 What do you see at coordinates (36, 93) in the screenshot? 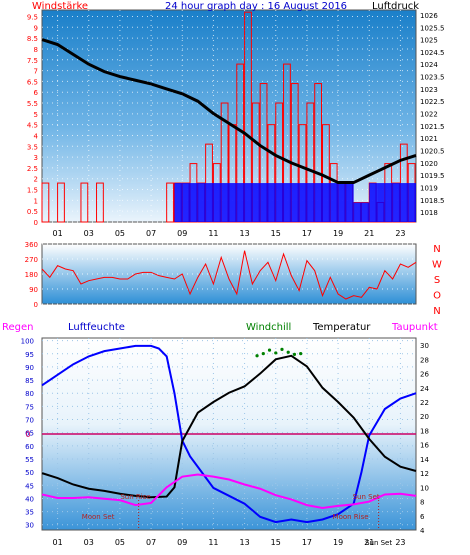
I see `wind-tick-label: 6` at bounding box center [36, 93].